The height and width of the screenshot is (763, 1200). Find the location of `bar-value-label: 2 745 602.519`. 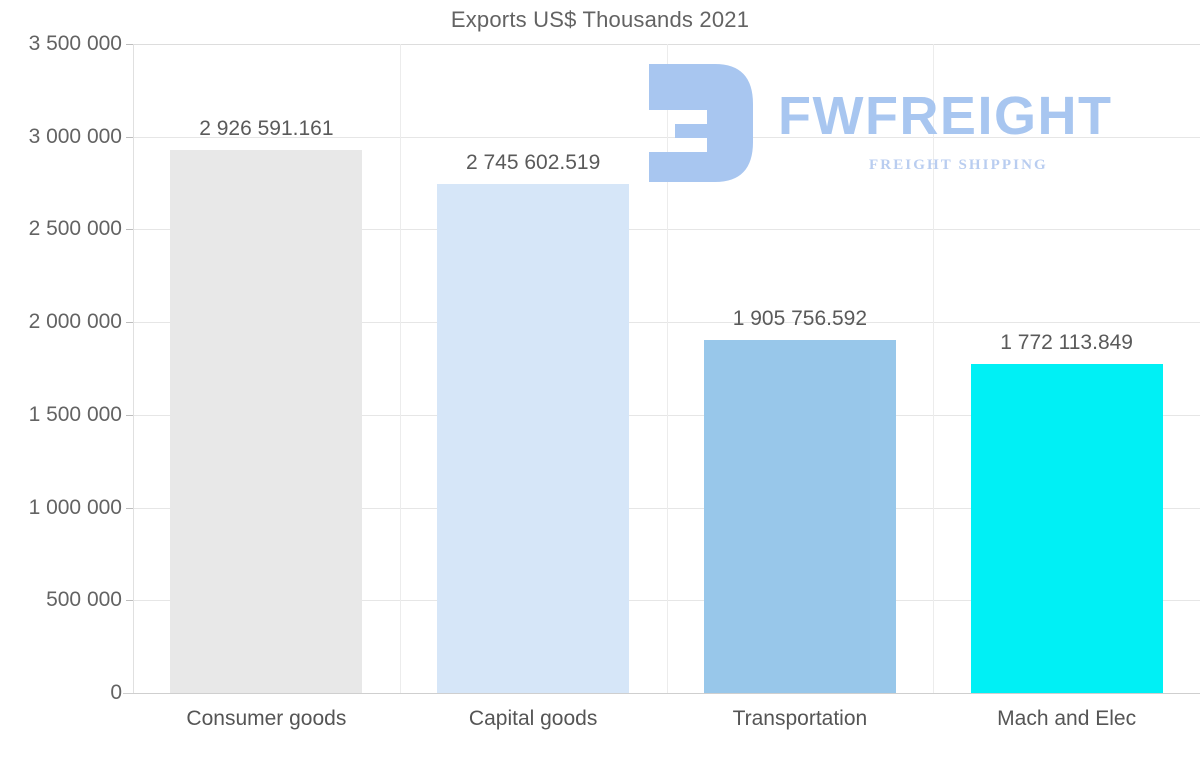

bar-value-label: 2 745 602.519 is located at coordinates (533, 162).